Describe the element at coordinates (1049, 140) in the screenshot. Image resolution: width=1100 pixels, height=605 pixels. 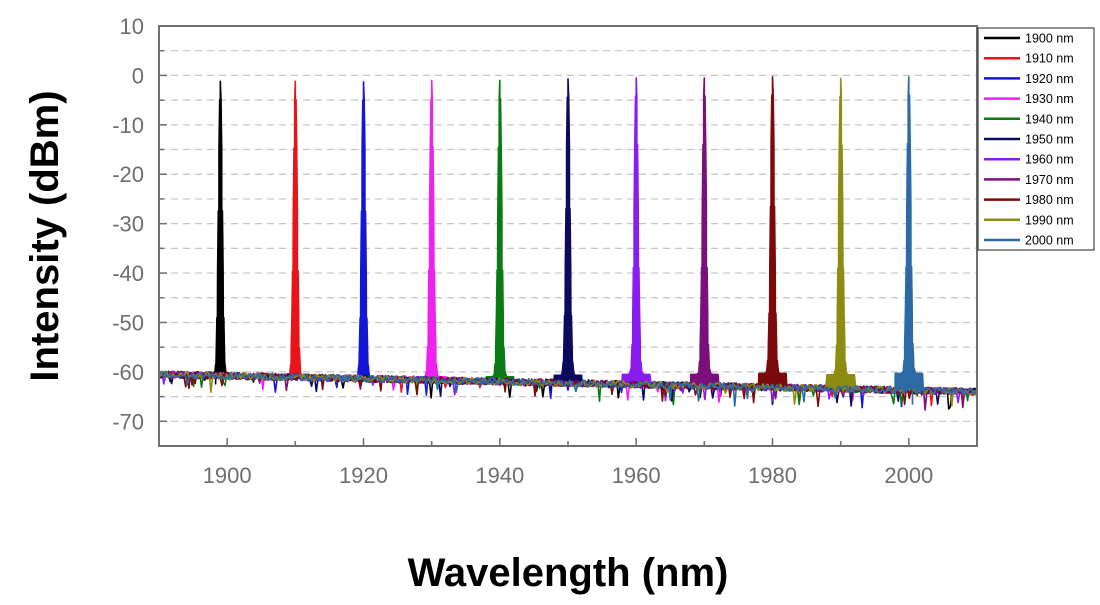
I see `legend-label: 1950 nm` at that location.